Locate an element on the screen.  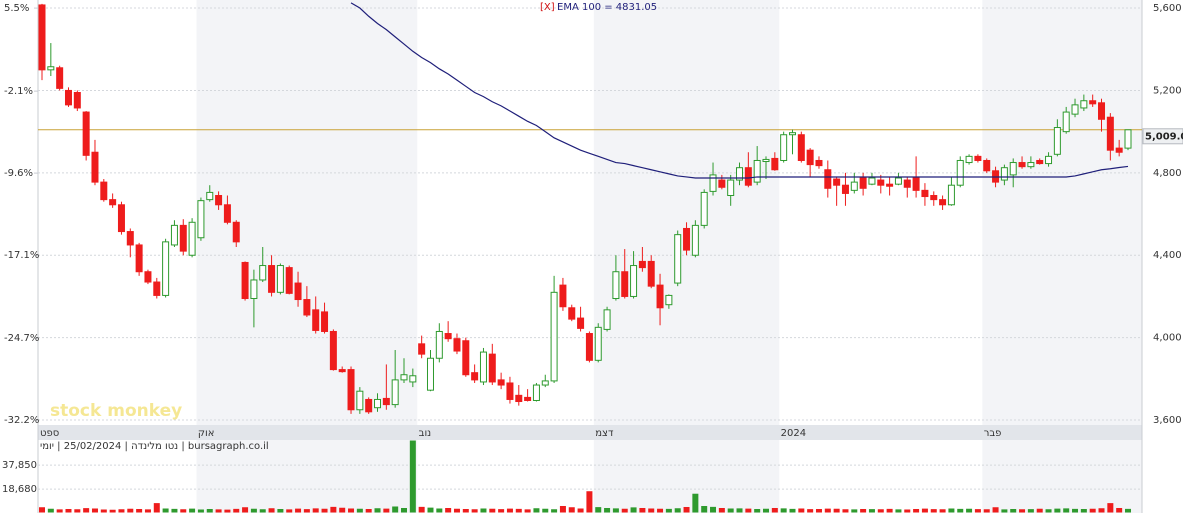
y2-tick-label: -2.1% is located at coordinates (18, 91).